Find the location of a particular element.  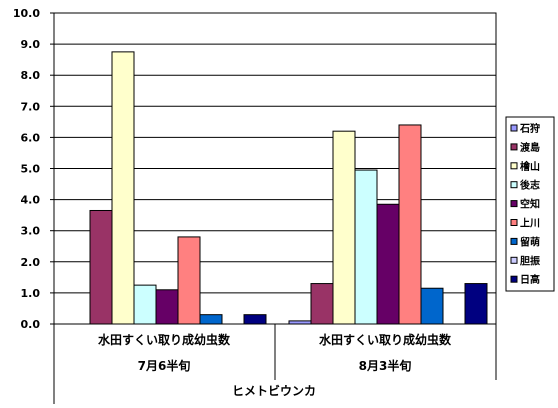

y-tick-label: 5.0 is located at coordinates (31, 169).